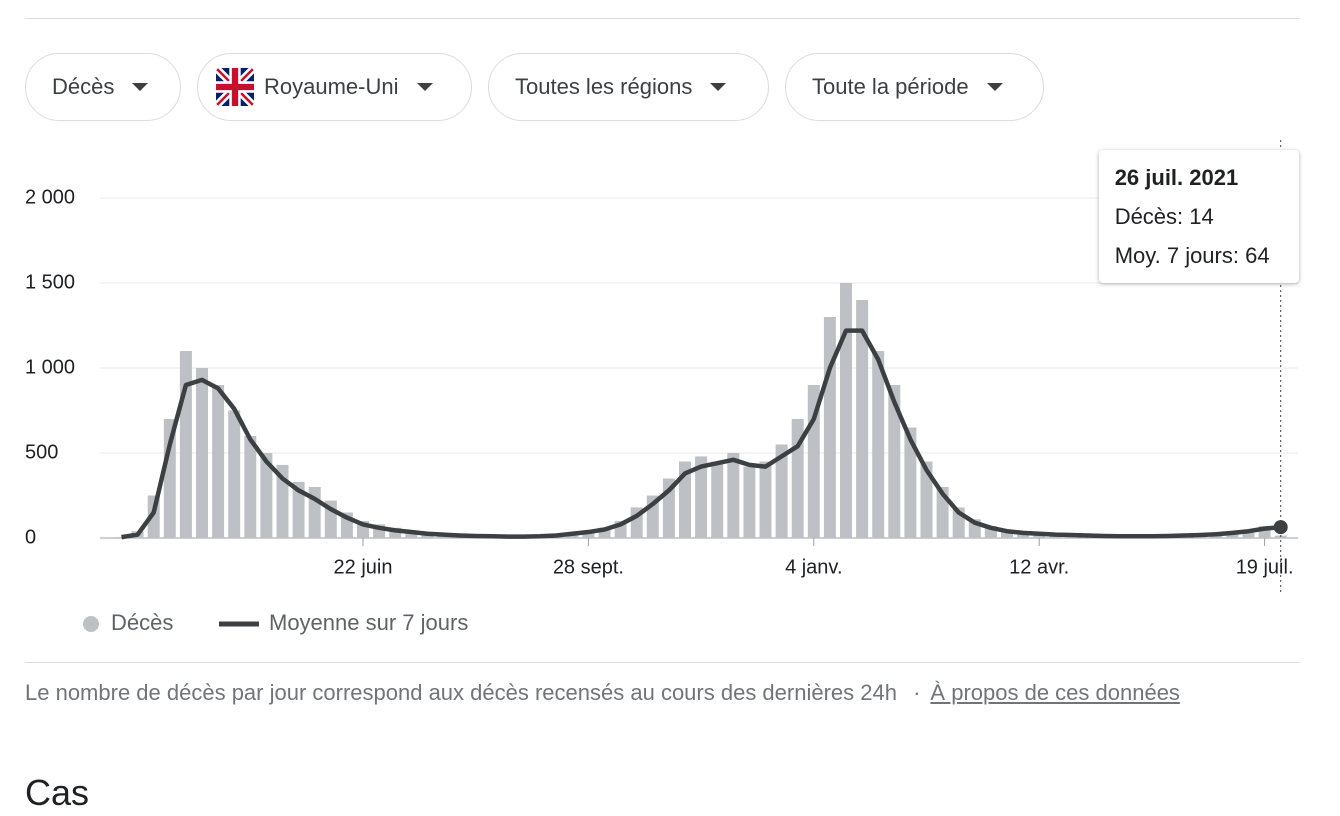 This screenshot has height=816, width=1340. I want to click on metric-dropdown: Décès, so click(103, 87).